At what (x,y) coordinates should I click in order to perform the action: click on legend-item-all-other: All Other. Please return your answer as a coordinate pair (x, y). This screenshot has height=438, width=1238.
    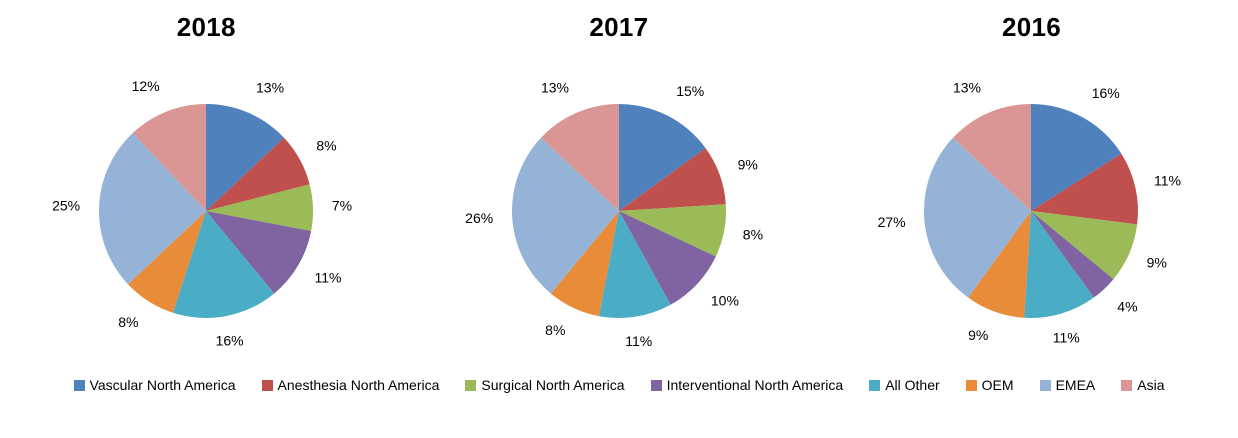
    Looking at the image, I should click on (904, 385).